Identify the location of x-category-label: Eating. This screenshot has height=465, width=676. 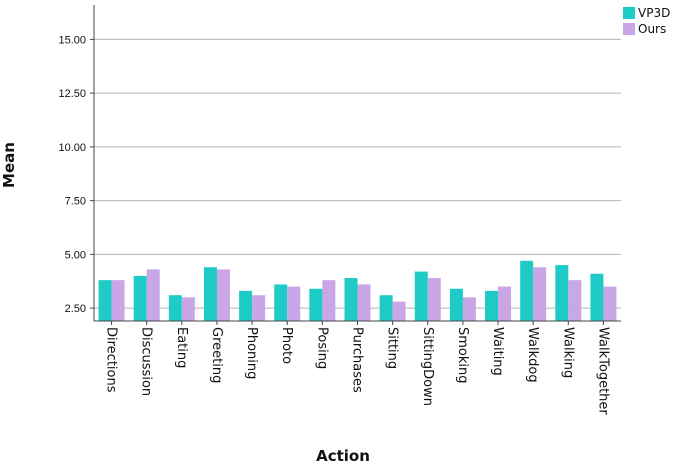
(181, 347).